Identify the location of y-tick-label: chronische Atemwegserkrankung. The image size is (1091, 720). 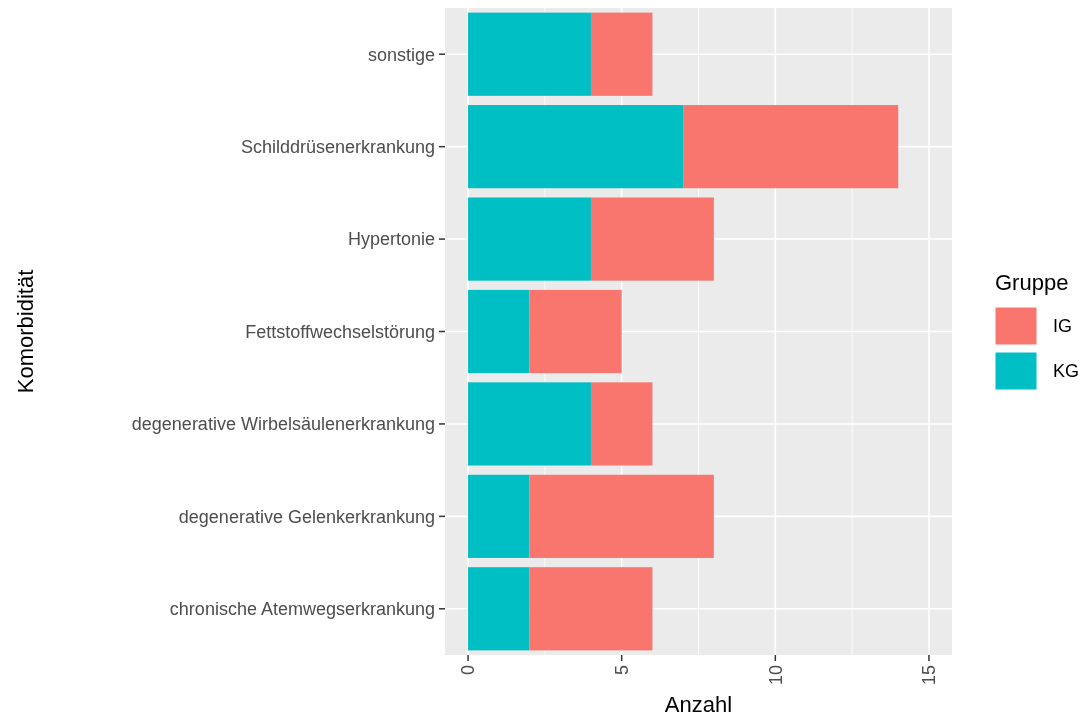
(302, 609).